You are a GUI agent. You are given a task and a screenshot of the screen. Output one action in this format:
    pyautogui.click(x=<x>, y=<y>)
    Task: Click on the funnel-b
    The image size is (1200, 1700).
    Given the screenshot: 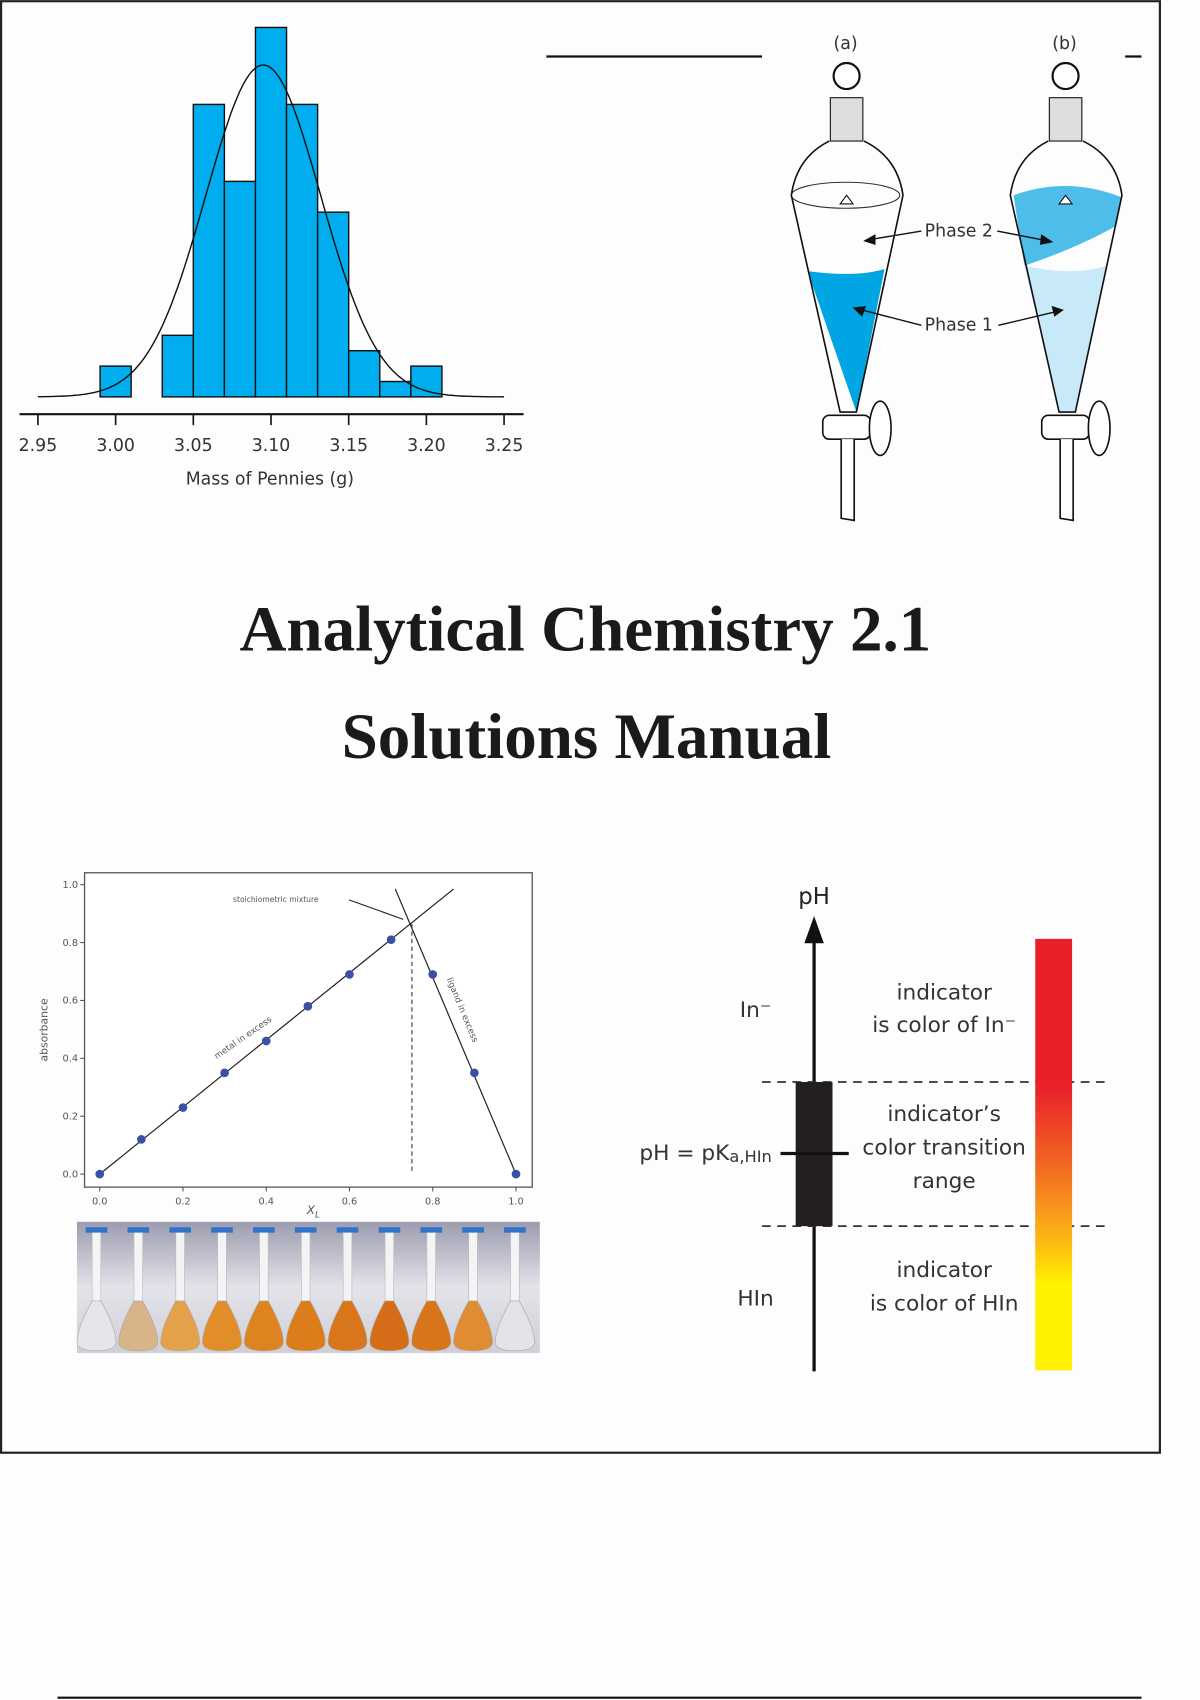 What is the action you would take?
    pyautogui.click(x=1066, y=291)
    